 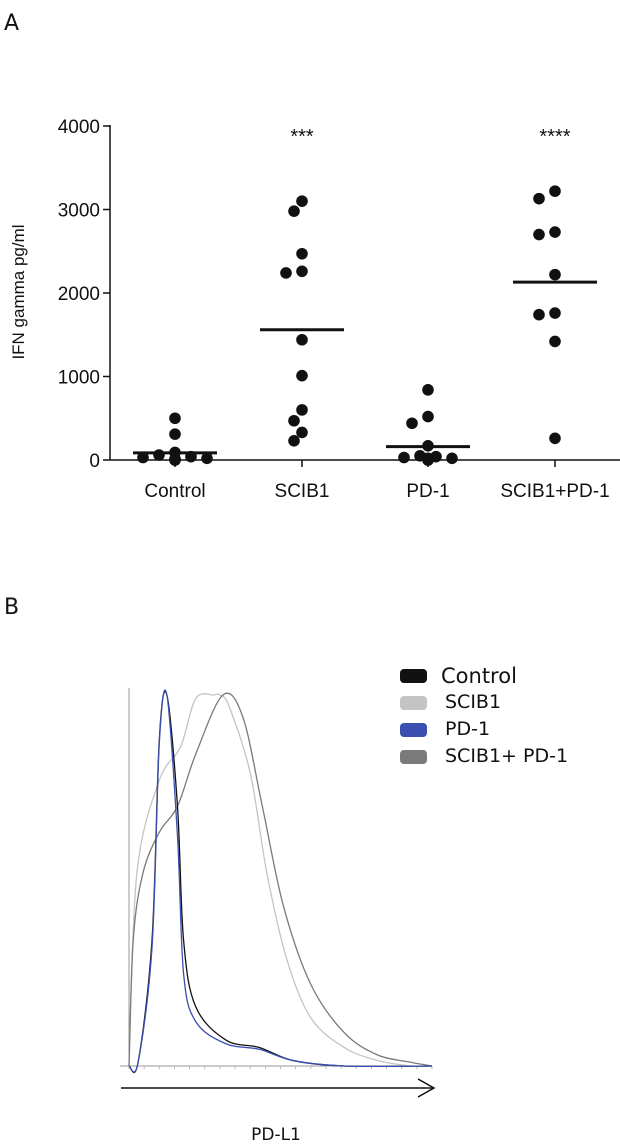 I want to click on x-tick-label: SCIB1, so click(x=302, y=491).